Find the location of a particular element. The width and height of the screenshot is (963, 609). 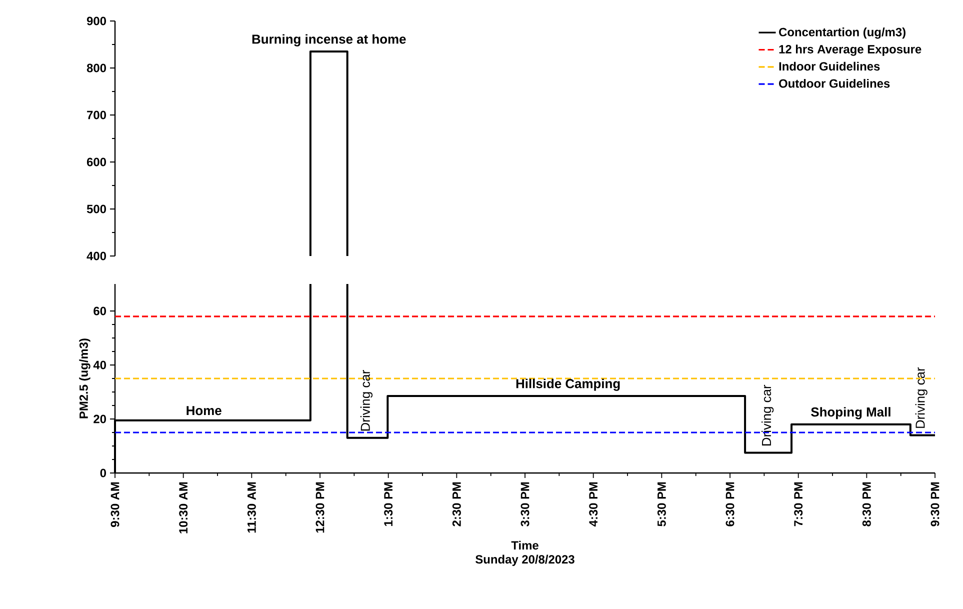

y-tick-label: 700 is located at coordinates (96, 115).